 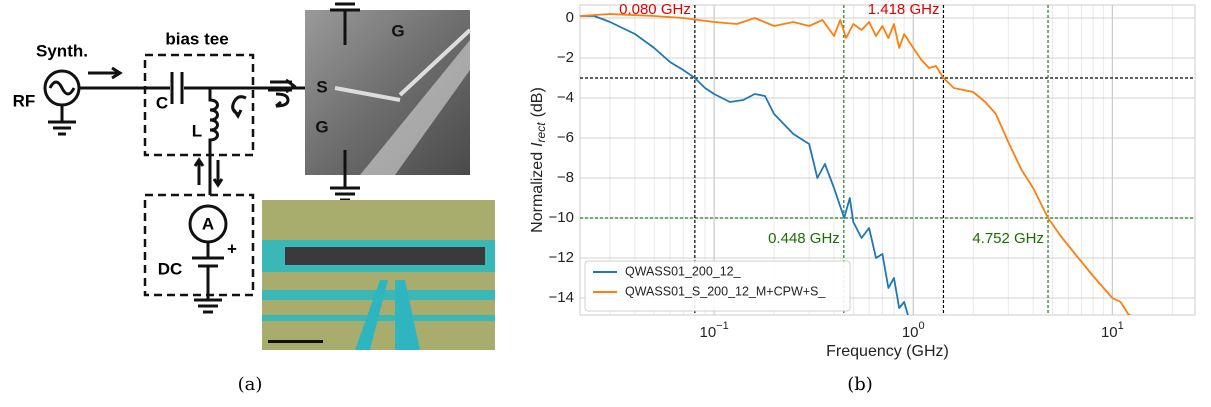 I want to click on y-tick-label: −6, so click(x=565, y=137).